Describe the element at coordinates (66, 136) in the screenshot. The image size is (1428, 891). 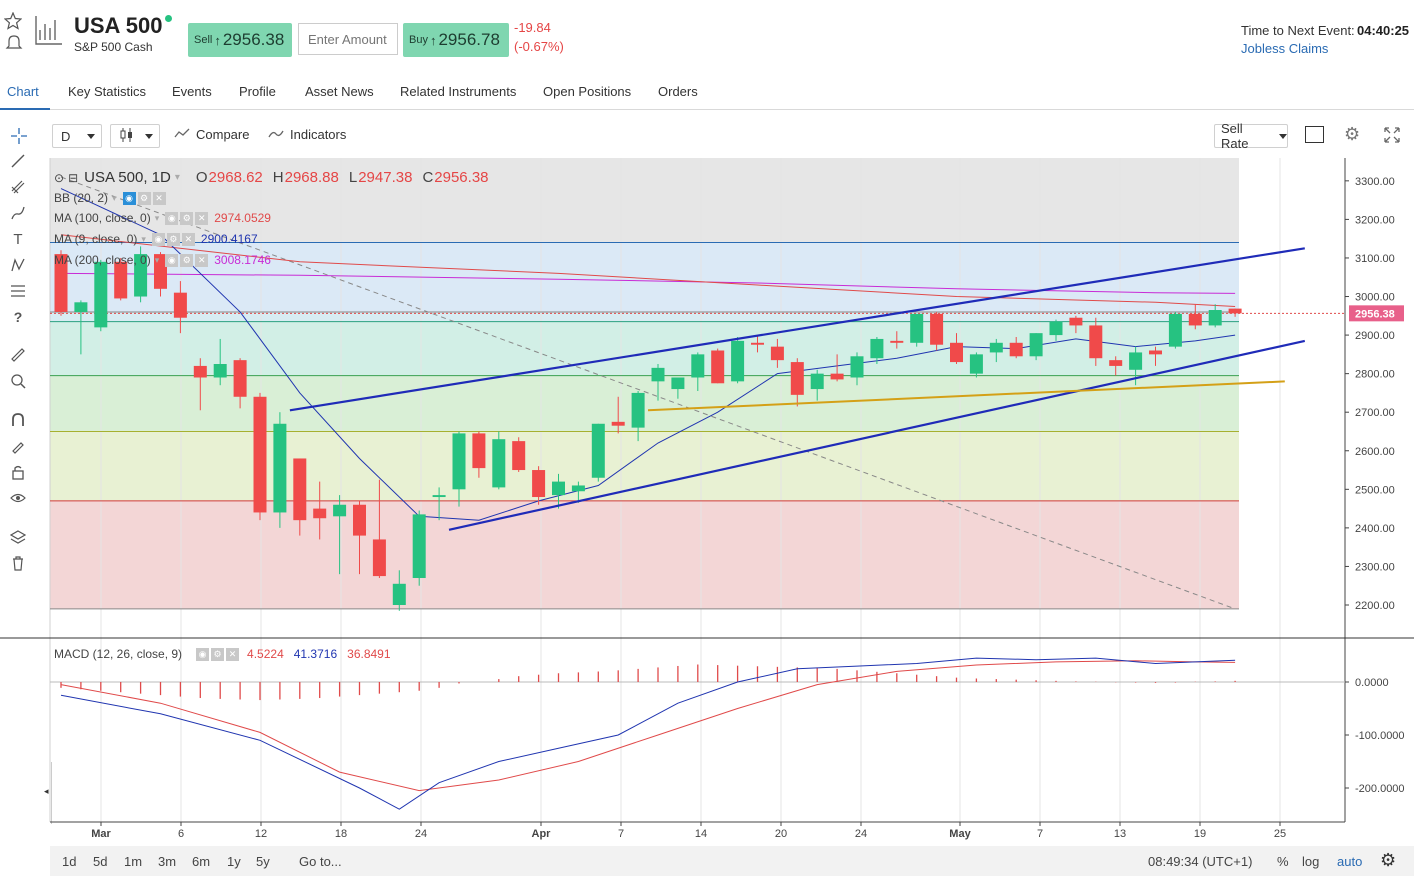
I see `interval-value: D` at that location.